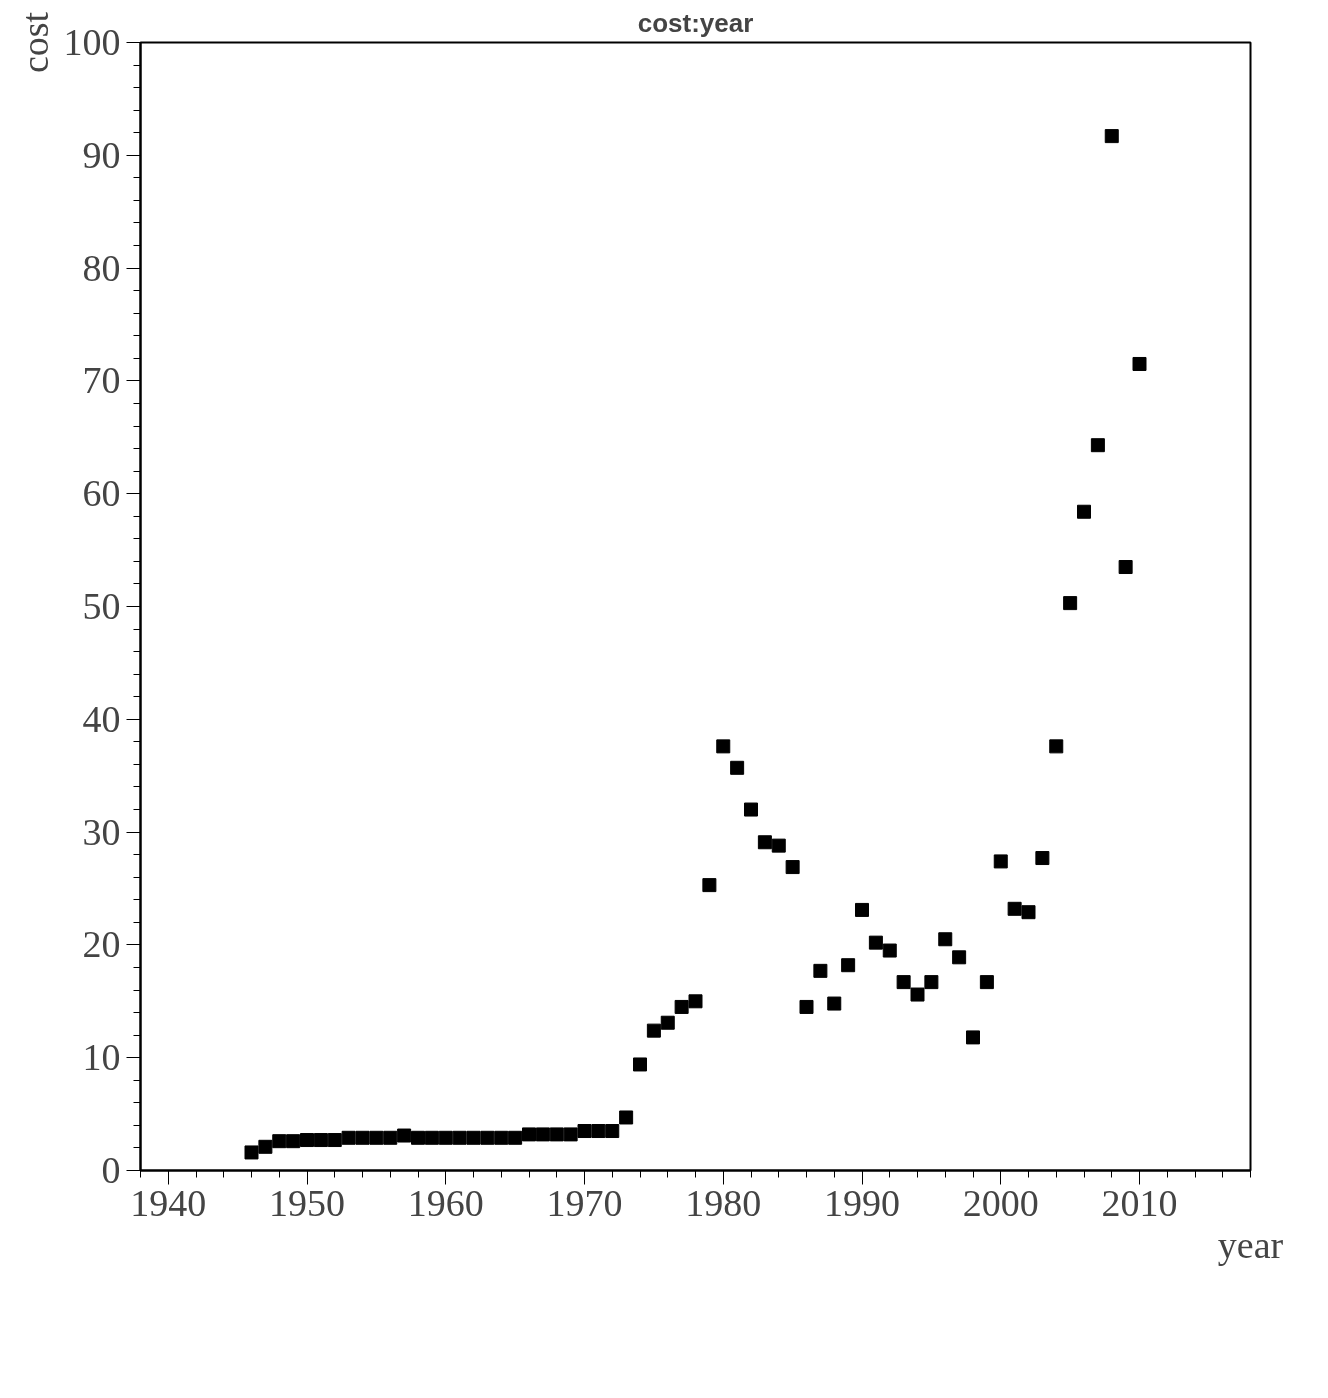  Describe the element at coordinates (695, 22) in the screenshot. I see `chart-title: cost:year` at that location.